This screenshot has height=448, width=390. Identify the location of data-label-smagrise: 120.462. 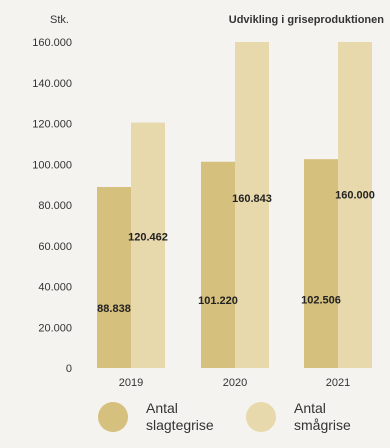
(148, 237).